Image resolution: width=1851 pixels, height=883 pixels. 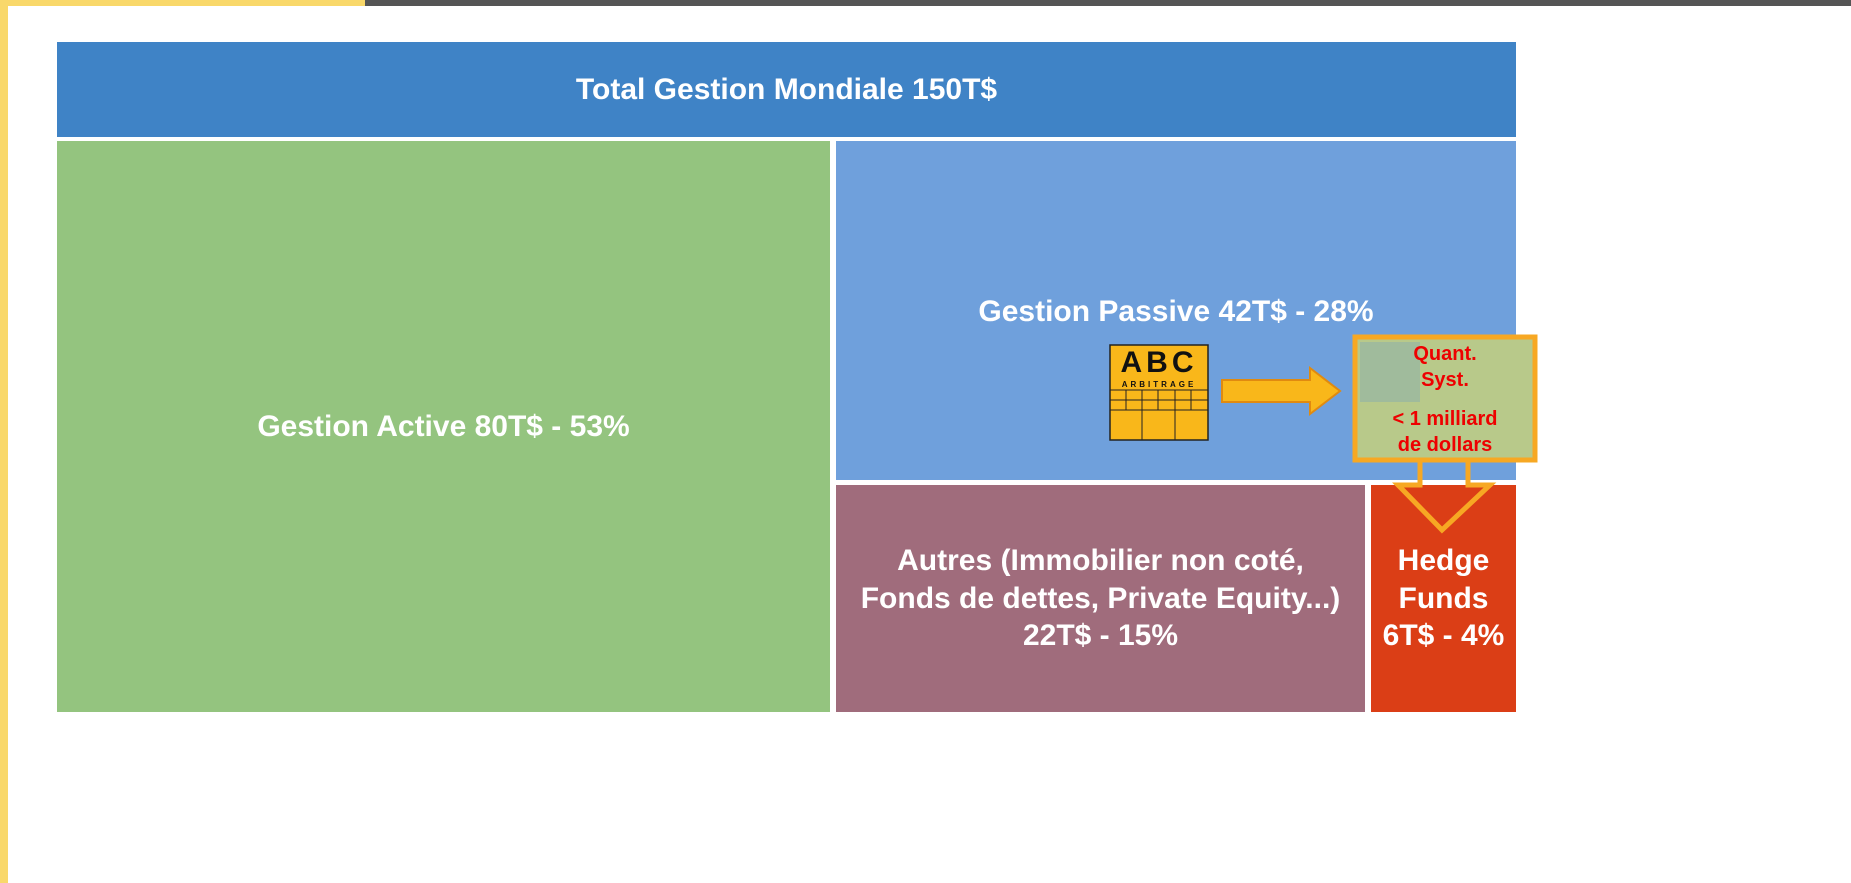 What do you see at coordinates (1159, 392) in the screenshot?
I see `logo: ABC ARBITRAGE` at bounding box center [1159, 392].